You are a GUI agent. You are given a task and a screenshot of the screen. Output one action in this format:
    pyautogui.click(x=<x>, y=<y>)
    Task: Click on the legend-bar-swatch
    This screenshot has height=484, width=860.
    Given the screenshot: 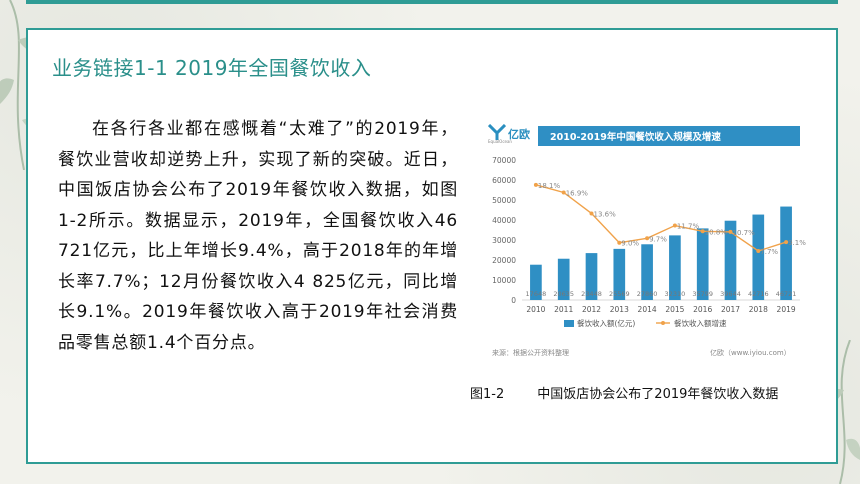 What is the action you would take?
    pyautogui.click(x=569, y=323)
    